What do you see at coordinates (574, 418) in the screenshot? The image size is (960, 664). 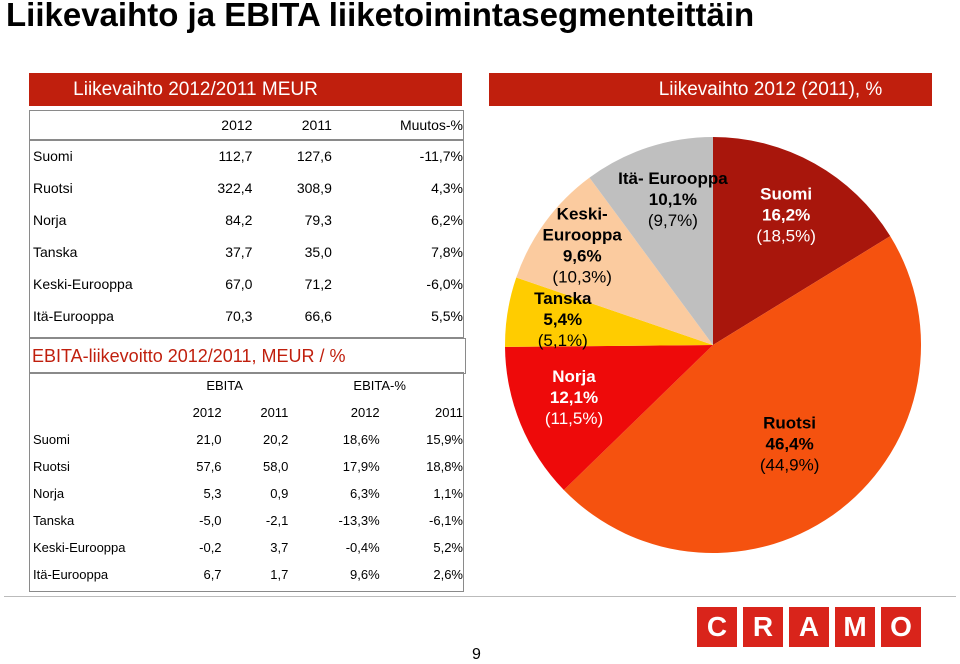 I see `pie-label-previous: (11,5%)` at bounding box center [574, 418].